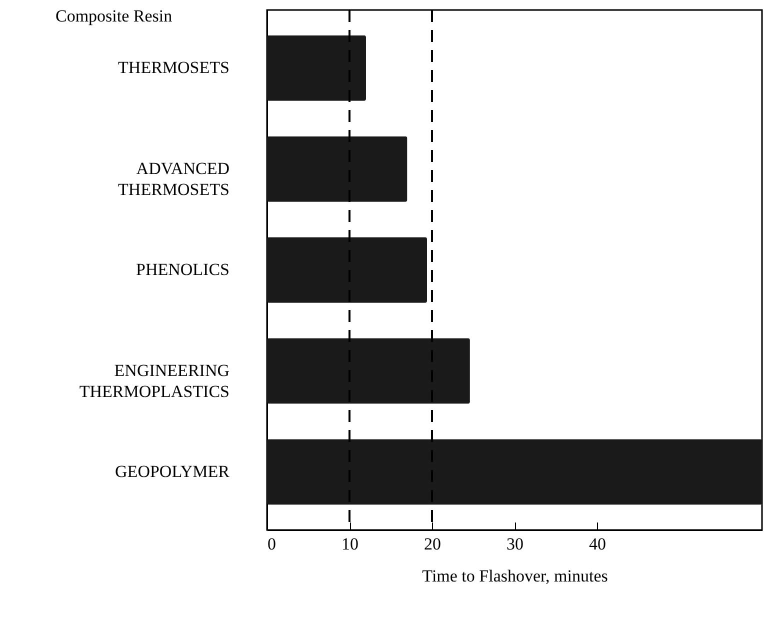 This screenshot has height=637, width=779. What do you see at coordinates (174, 68) in the screenshot?
I see `y-tick-label: THERMOSETS` at bounding box center [174, 68].